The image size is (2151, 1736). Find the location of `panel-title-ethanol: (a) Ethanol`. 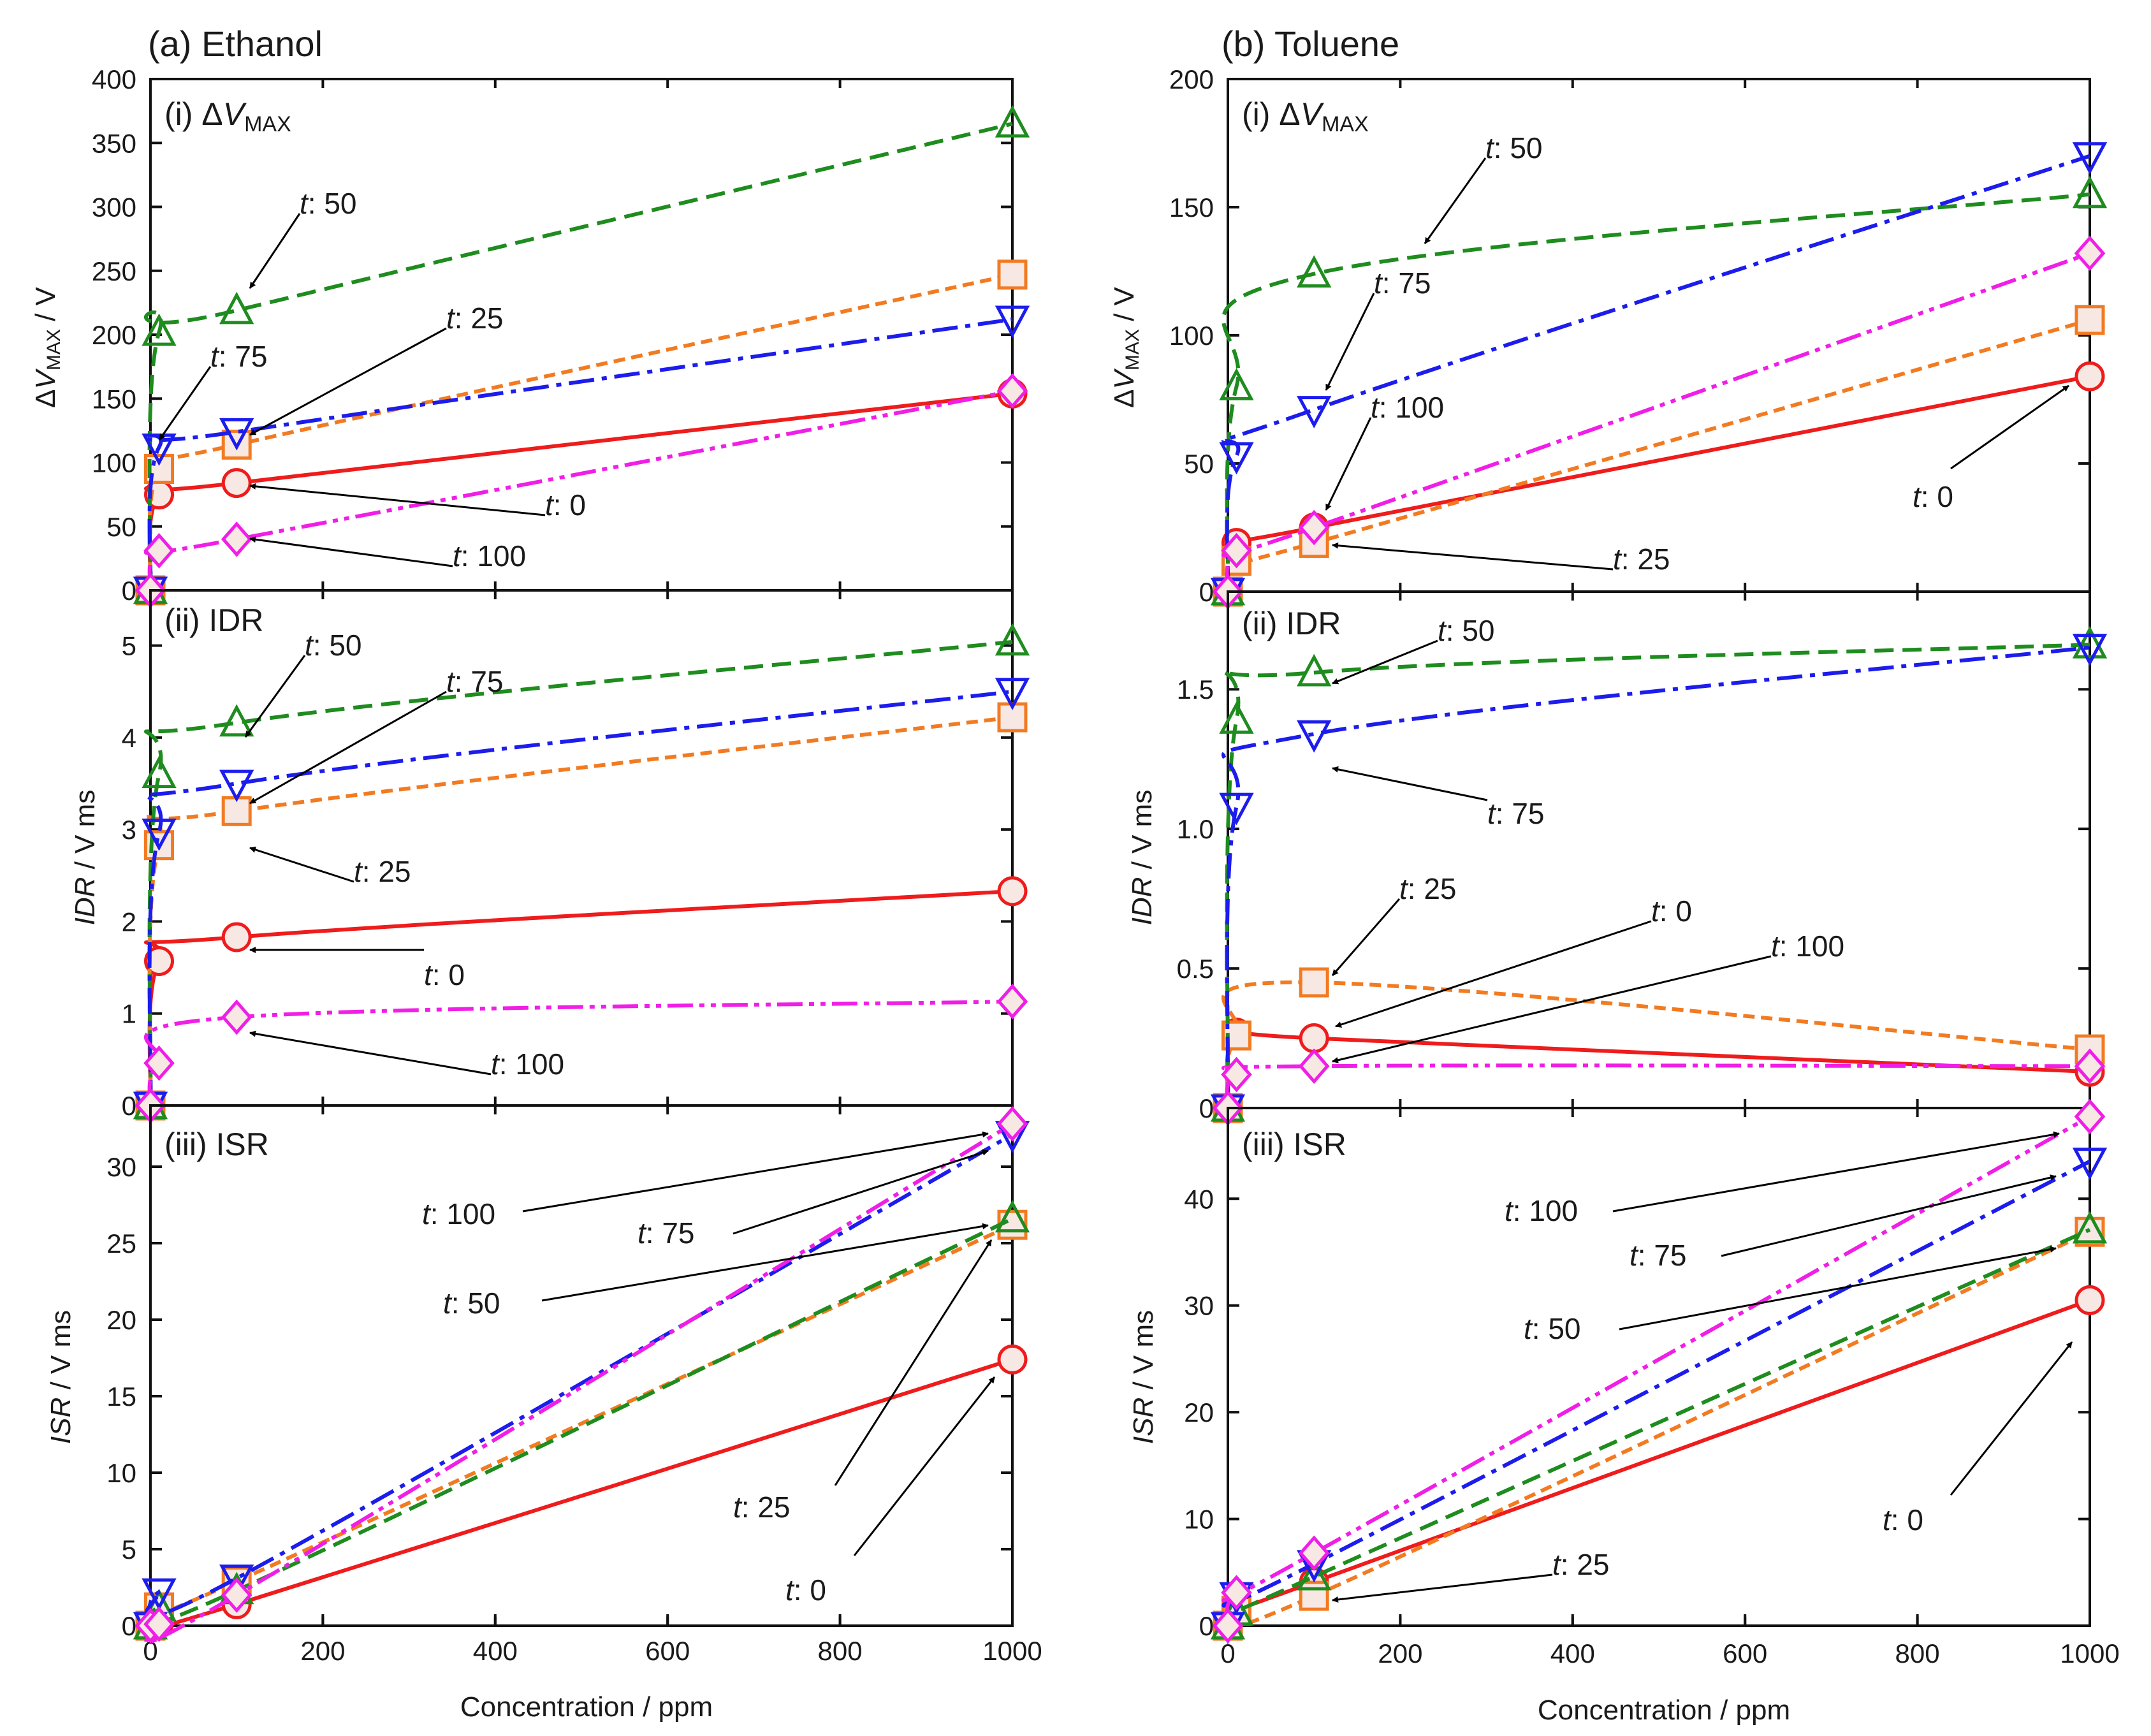

panel-title-ethanol: (a) Ethanol is located at coordinates (235, 44).